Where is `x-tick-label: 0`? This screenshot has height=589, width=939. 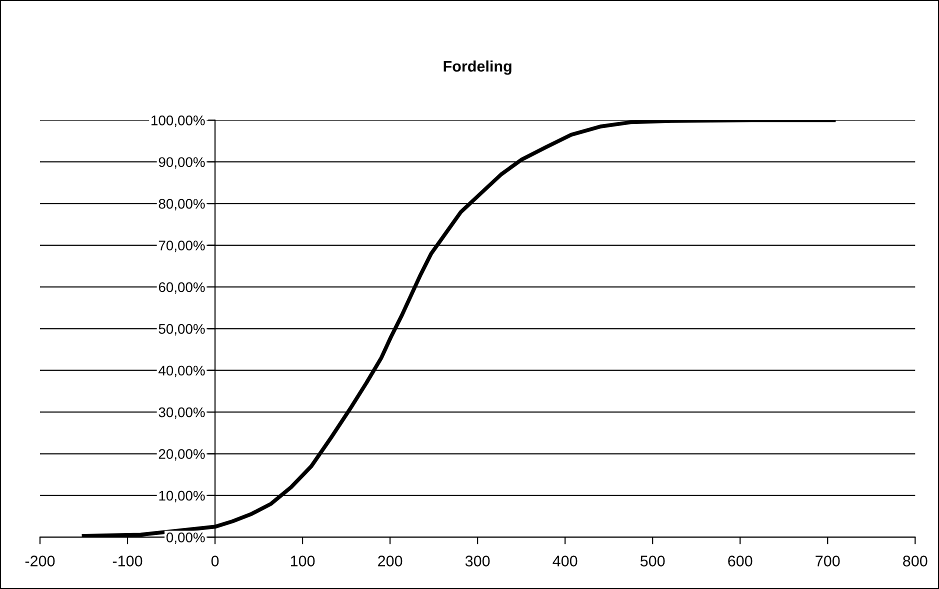 x-tick-label: 0 is located at coordinates (215, 561).